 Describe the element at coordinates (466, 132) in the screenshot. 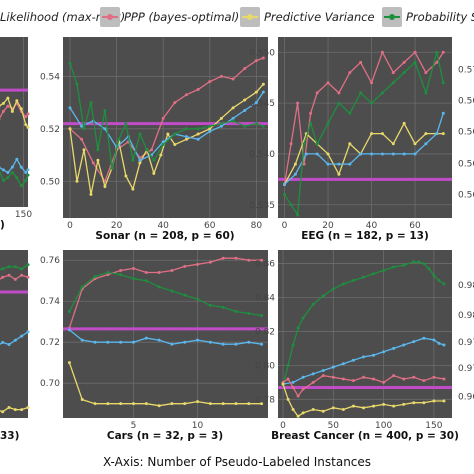

I see `y-tick-label: 0.56` at that location.